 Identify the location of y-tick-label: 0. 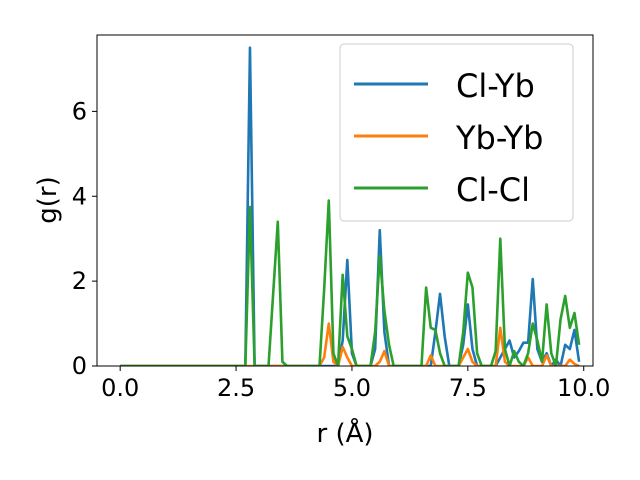
(79, 366).